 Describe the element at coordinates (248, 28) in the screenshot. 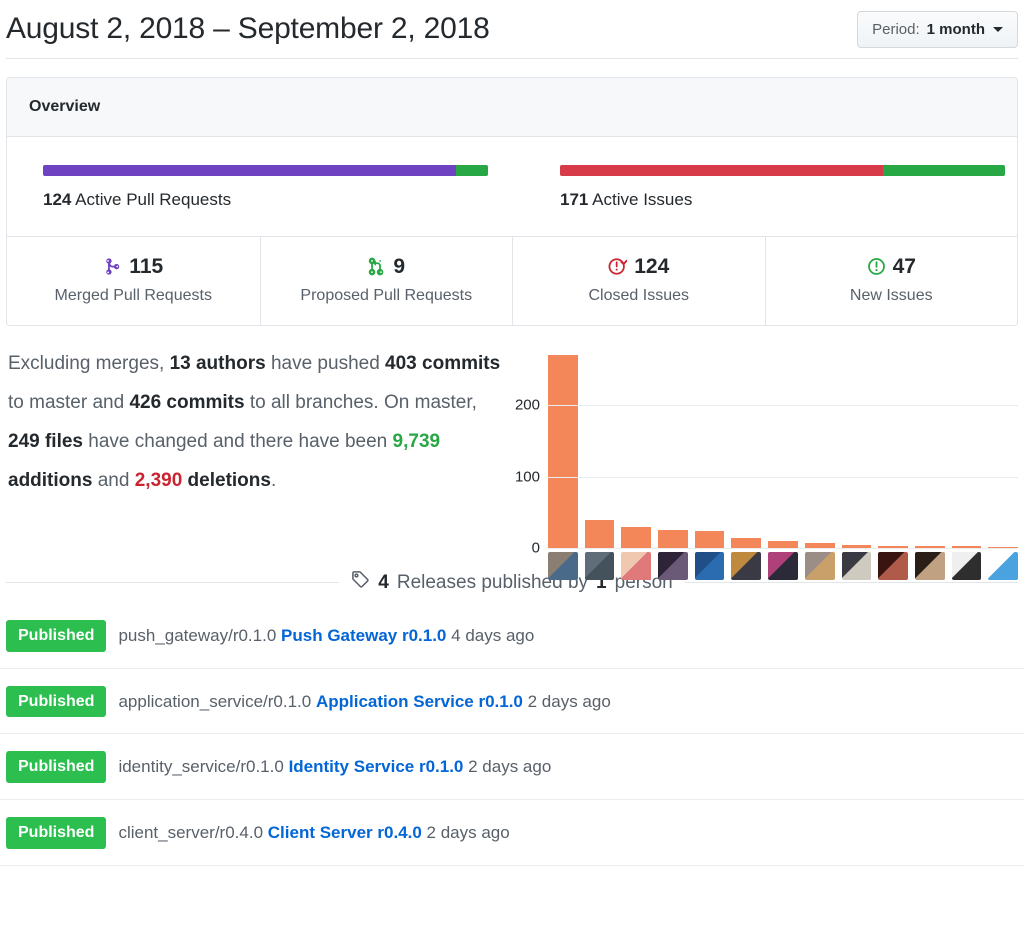

I see `page-title: August 2, 2018 – September 2, 2018` at that location.